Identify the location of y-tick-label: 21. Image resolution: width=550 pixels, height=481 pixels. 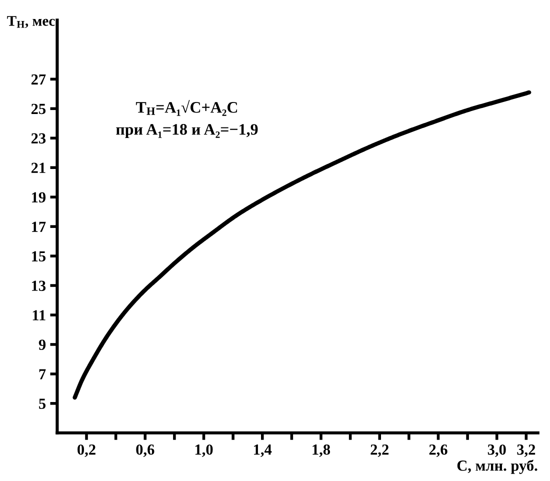
(38, 167).